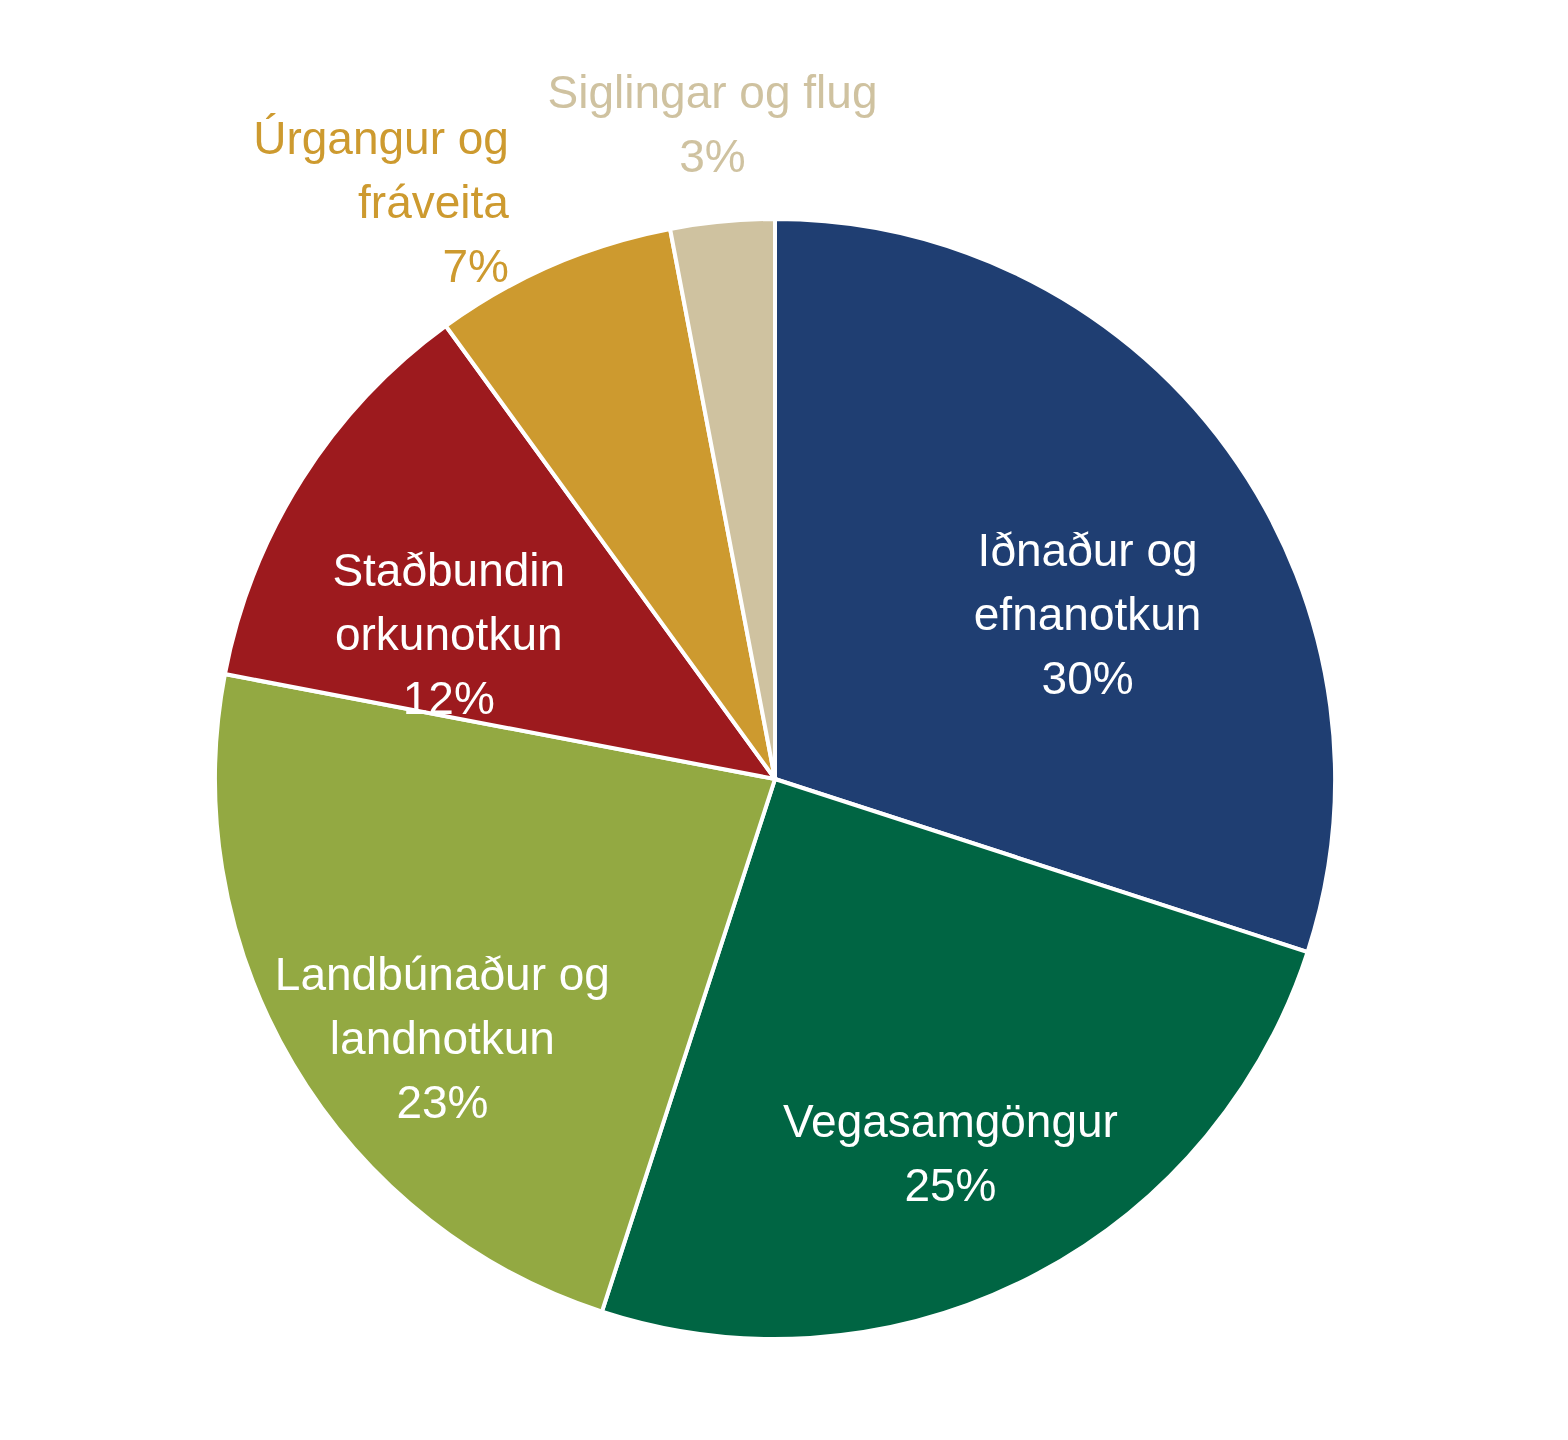 This screenshot has height=1440, width=1568. I want to click on data-label: 3%, so click(712, 155).